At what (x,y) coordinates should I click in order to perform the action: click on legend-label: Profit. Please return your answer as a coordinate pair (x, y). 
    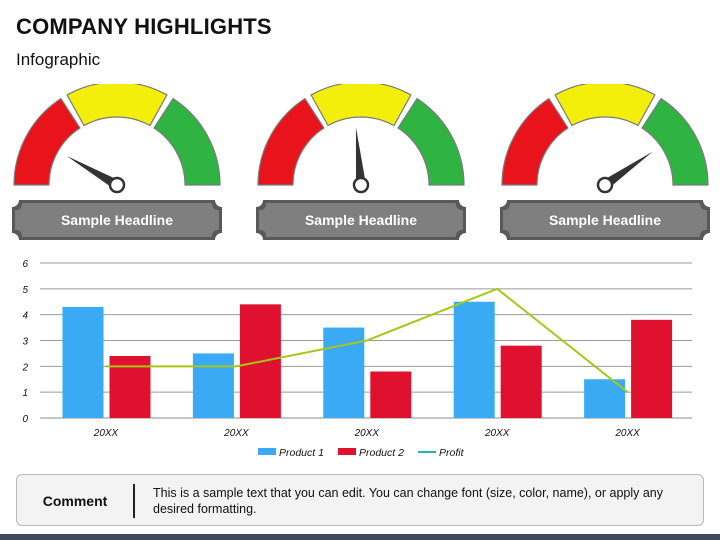
    Looking at the image, I should click on (452, 453).